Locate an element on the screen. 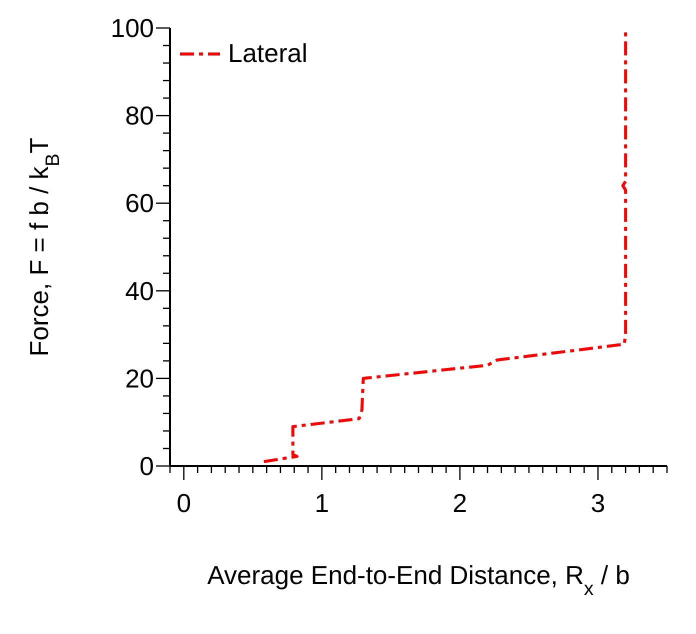 Image resolution: width=696 pixels, height=634 pixels. x-tick-label: 2 is located at coordinates (460, 503).